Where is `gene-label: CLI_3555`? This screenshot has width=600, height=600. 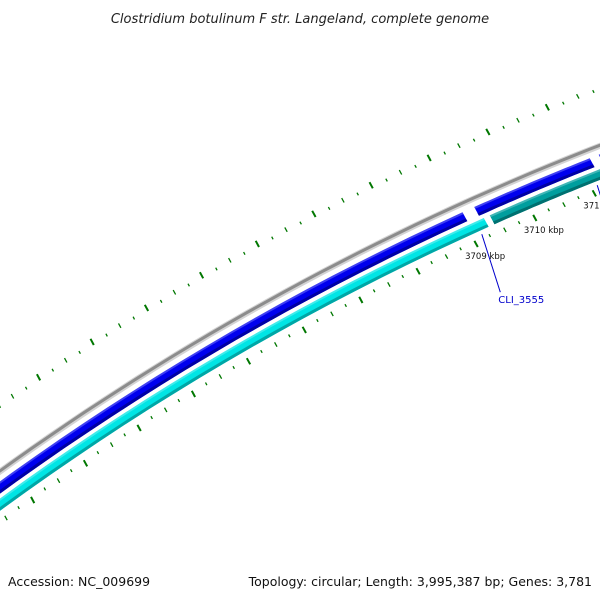
gene-label: CLI_3555 is located at coordinates (521, 300).